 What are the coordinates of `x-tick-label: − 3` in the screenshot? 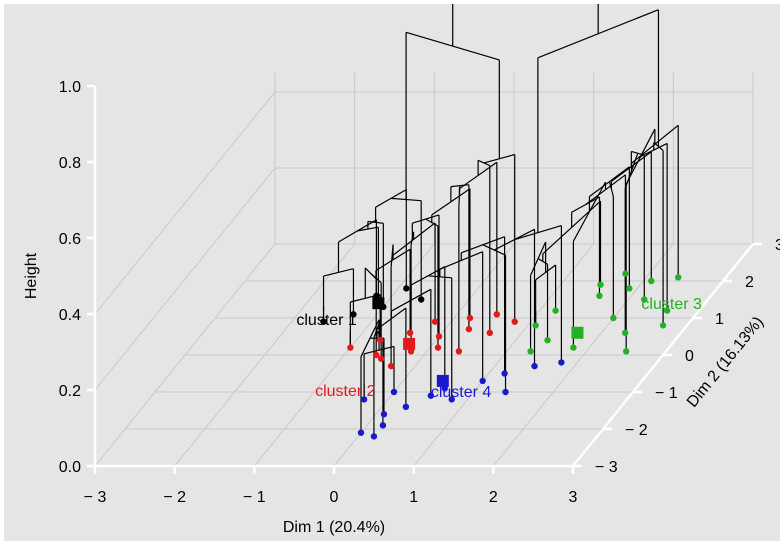 It's located at (95, 497).